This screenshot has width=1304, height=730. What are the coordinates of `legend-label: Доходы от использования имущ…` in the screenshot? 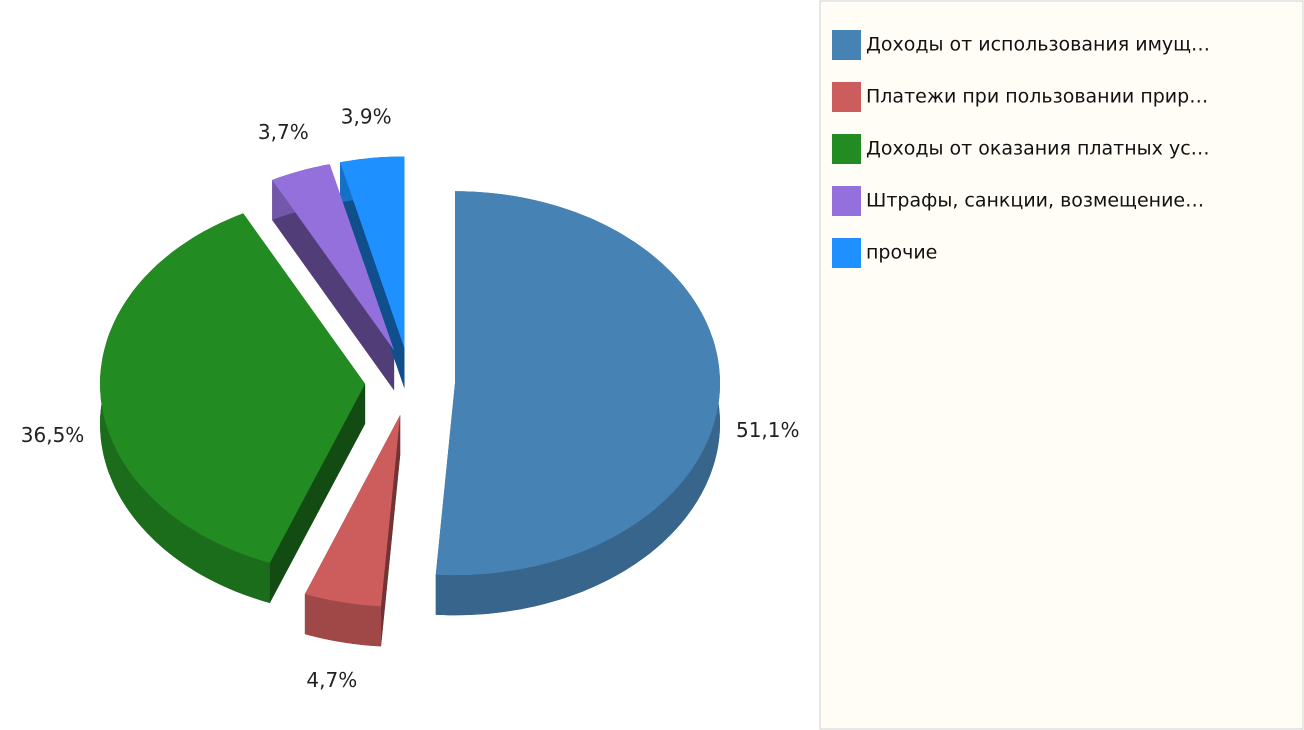 It's located at (1038, 45).